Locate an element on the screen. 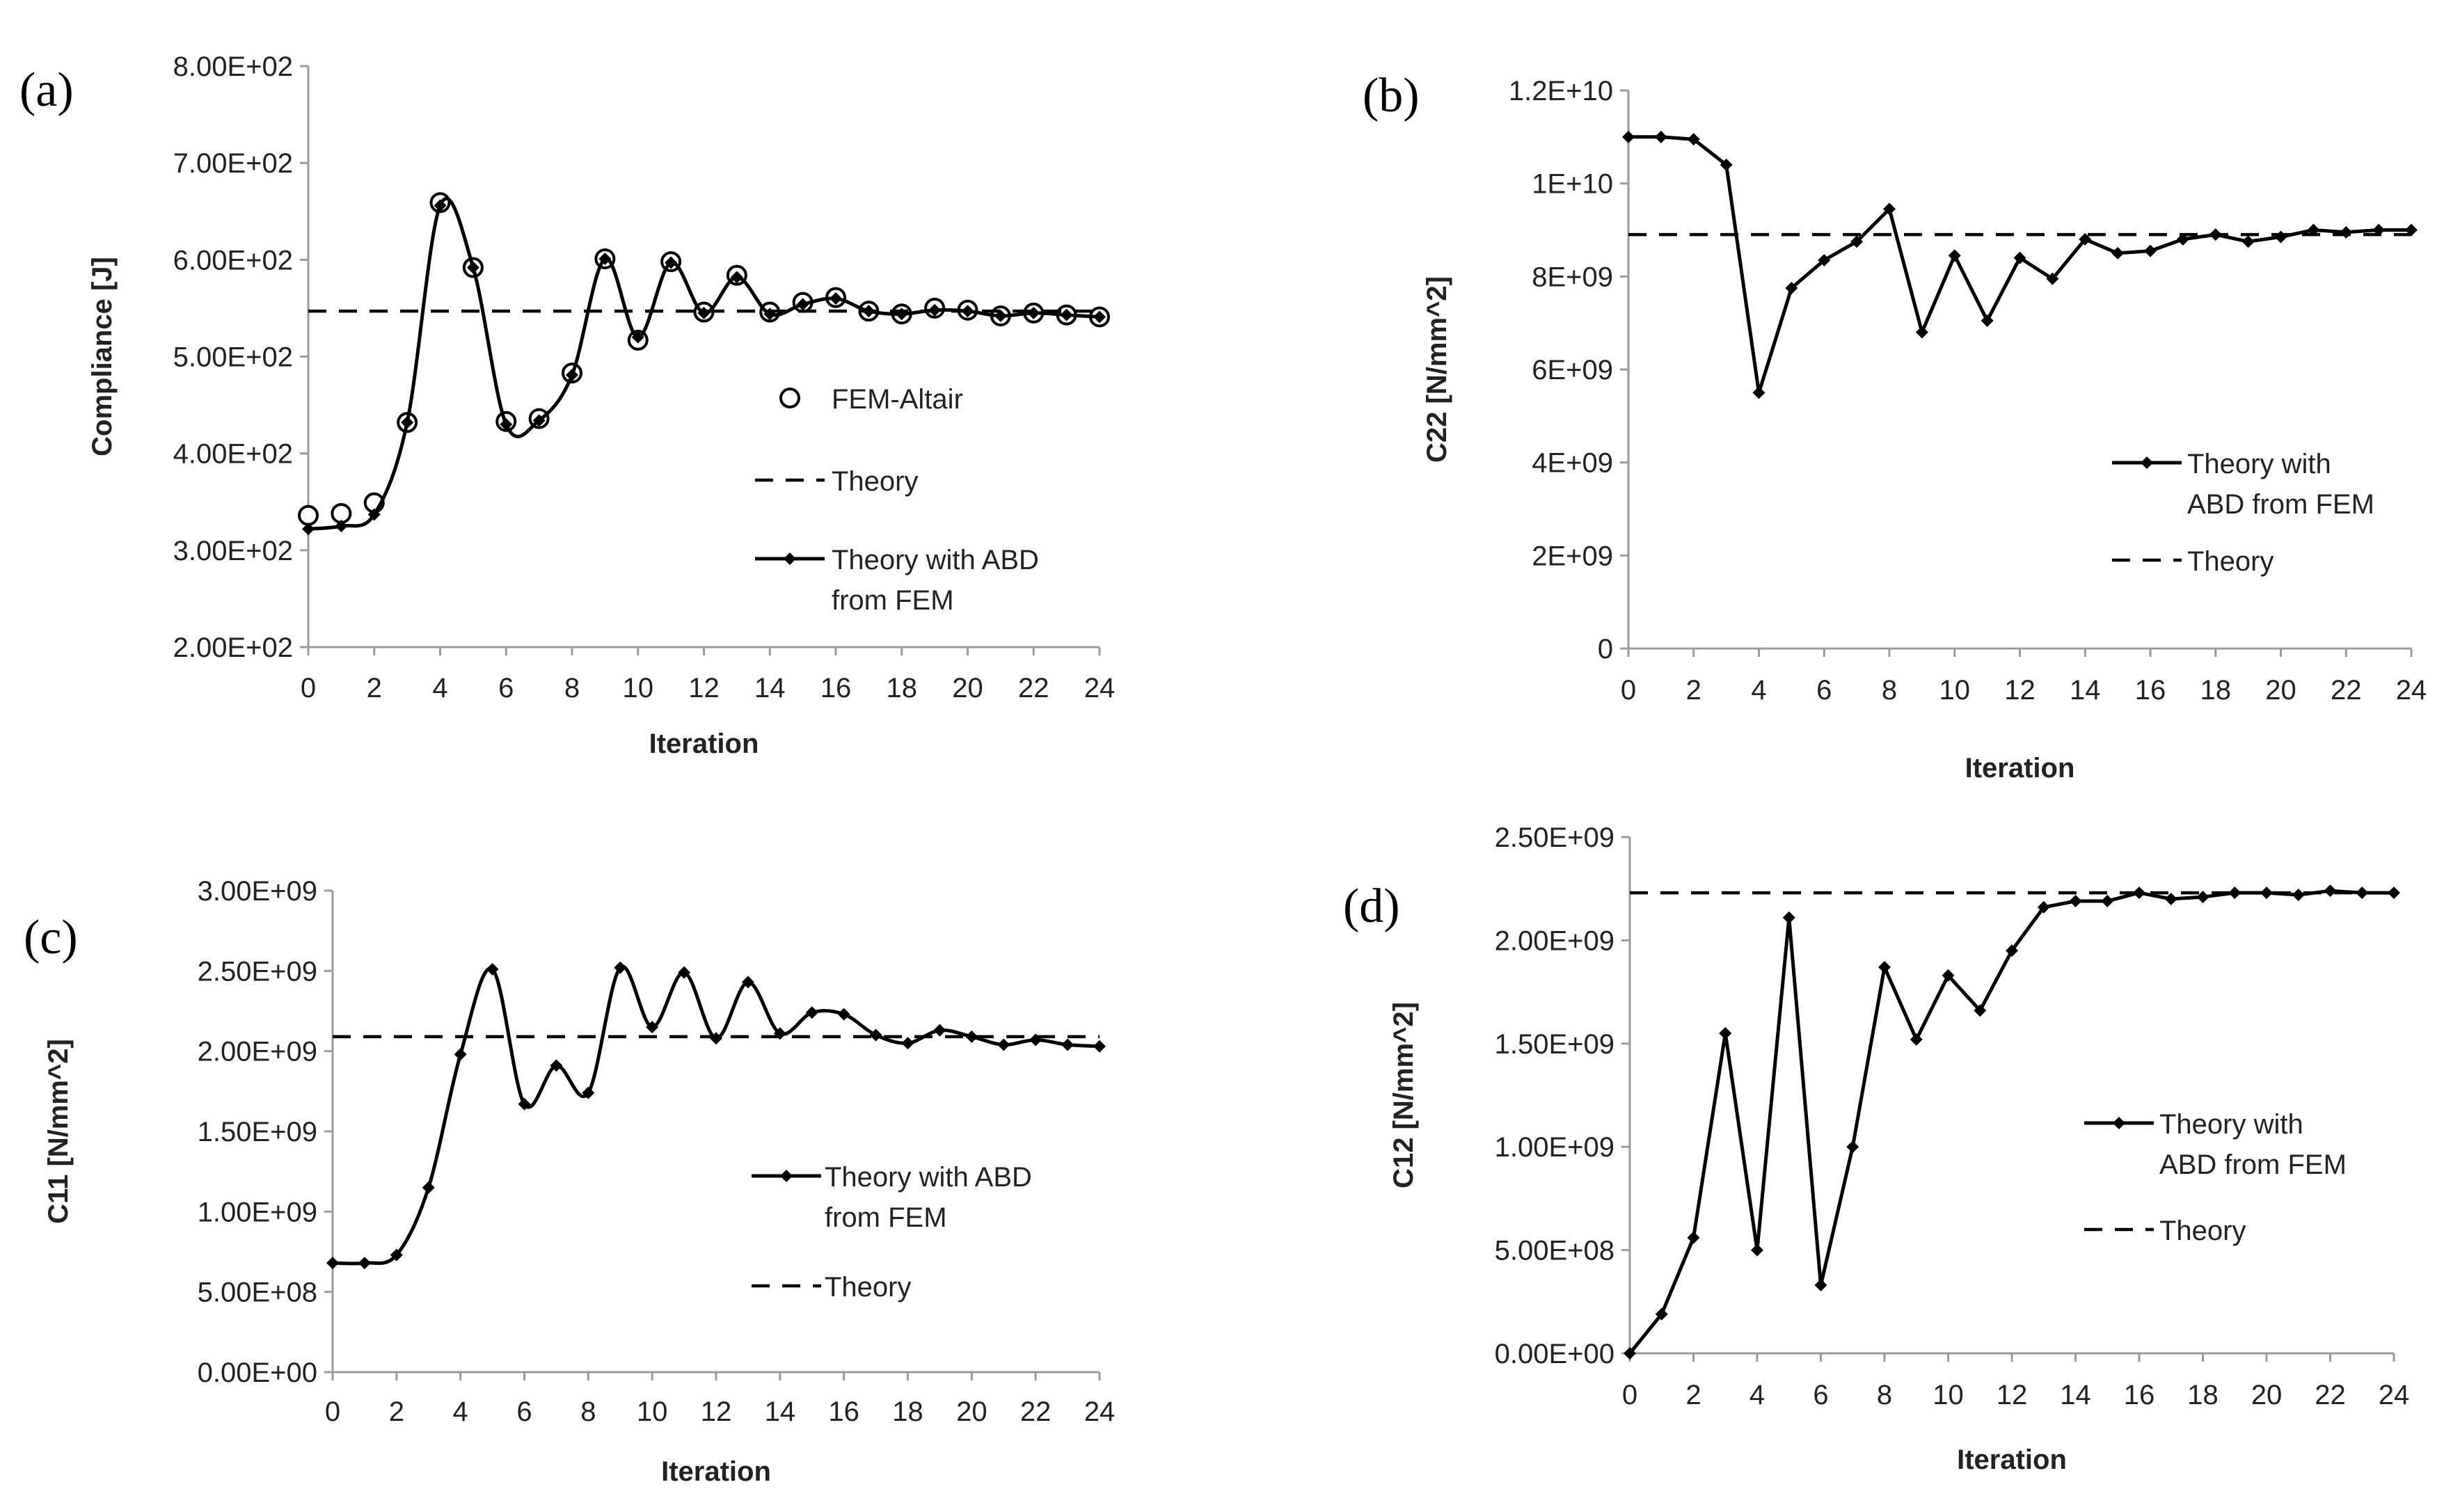 The height and width of the screenshot is (1512, 2444). legend-label: Theory with is located at coordinates (2259, 464).